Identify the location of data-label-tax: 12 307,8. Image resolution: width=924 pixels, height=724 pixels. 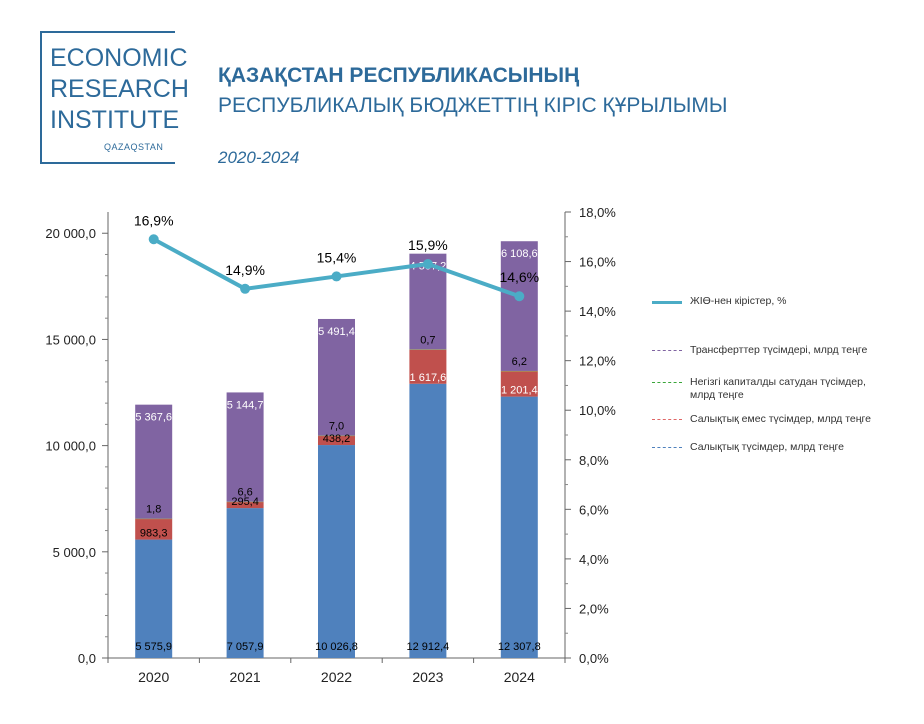
(519, 647).